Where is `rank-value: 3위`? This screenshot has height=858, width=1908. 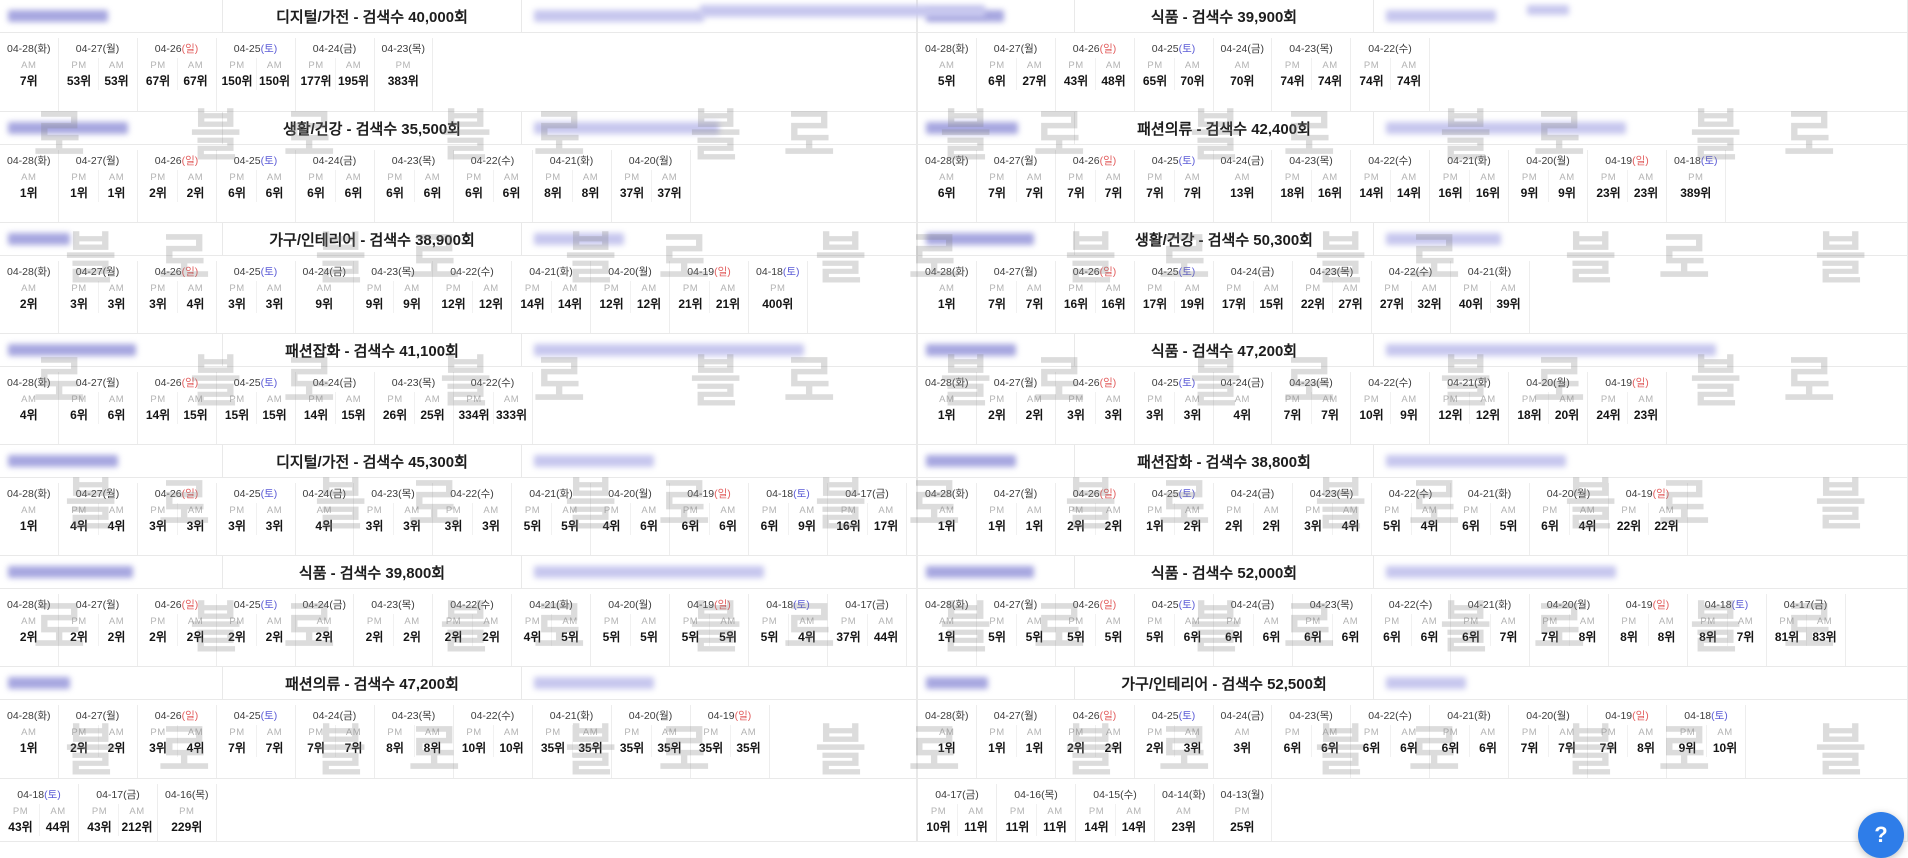 rank-value: 3위 is located at coordinates (195, 526).